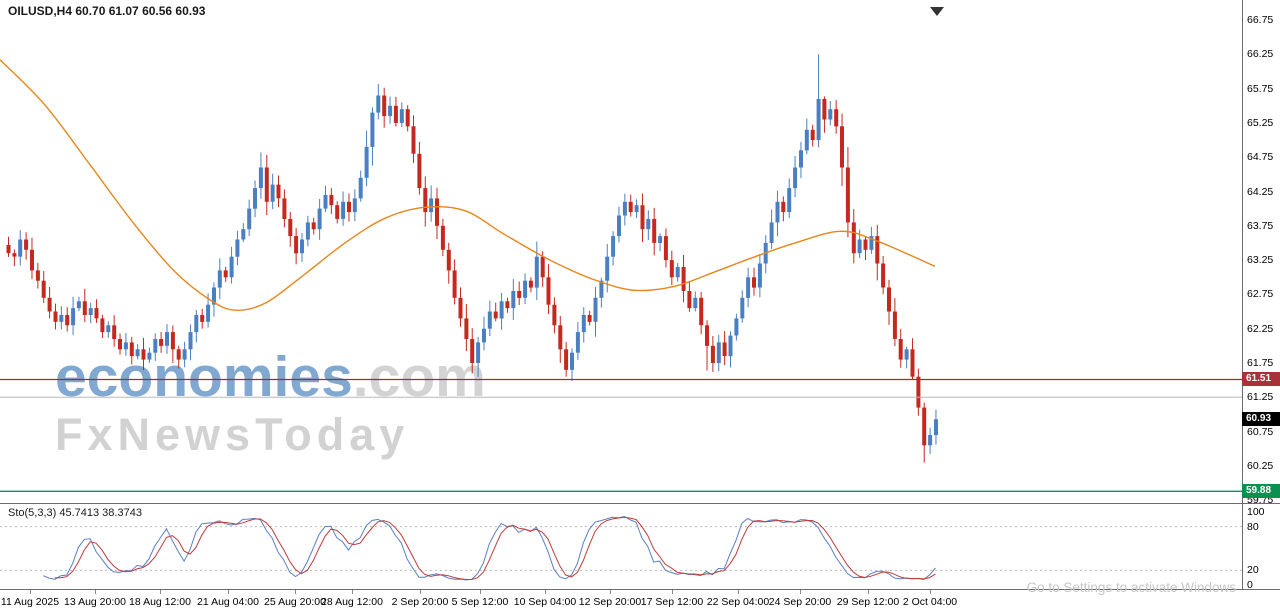 The image size is (1280, 616). What do you see at coordinates (1253, 570) in the screenshot?
I see `stochastic-axis-label: 20` at bounding box center [1253, 570].